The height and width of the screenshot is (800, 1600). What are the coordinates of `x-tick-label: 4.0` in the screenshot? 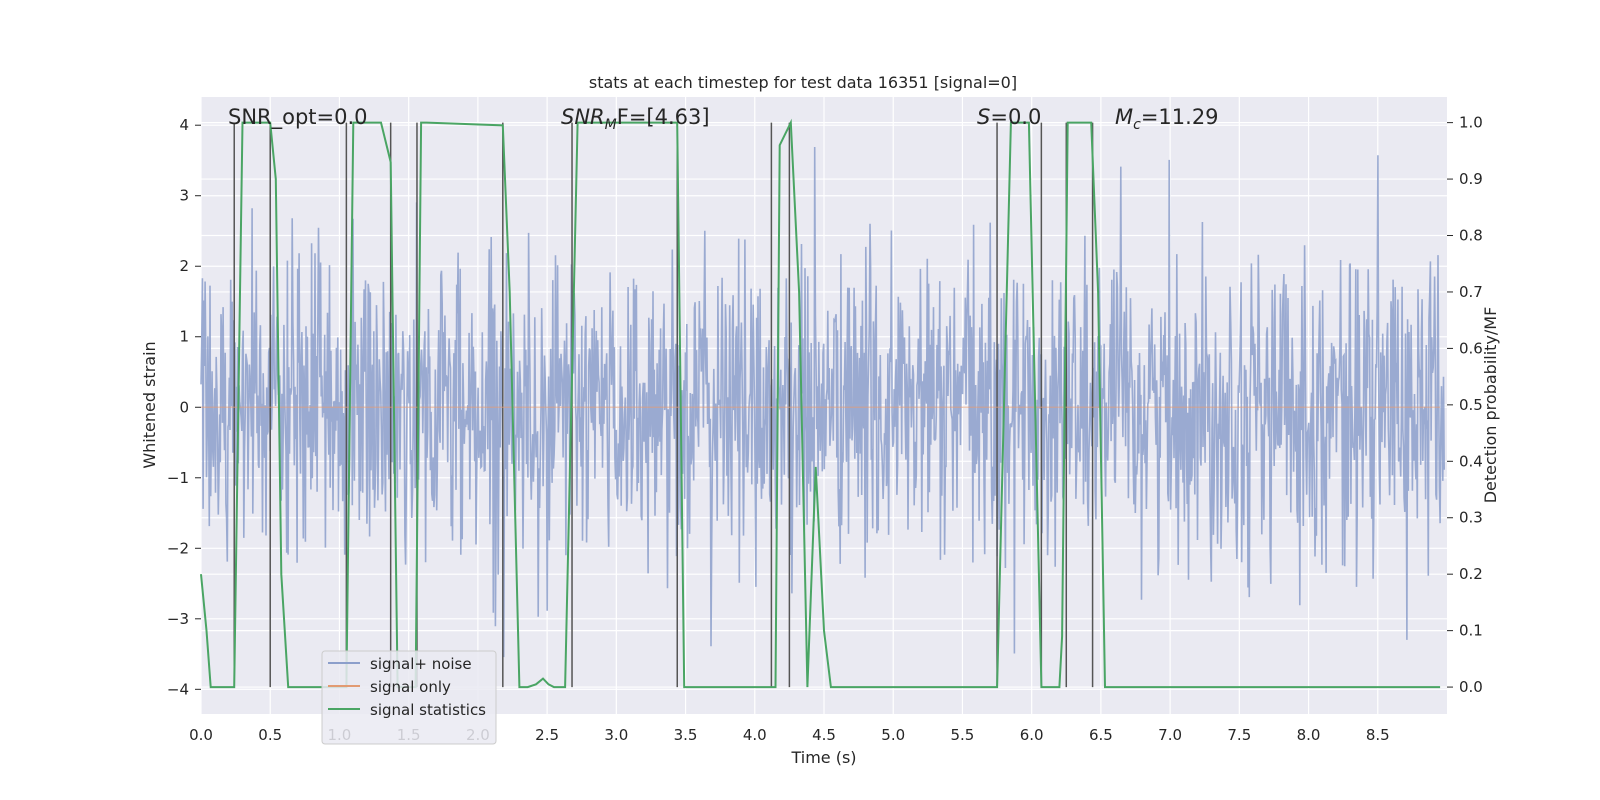 It's located at (755, 735).